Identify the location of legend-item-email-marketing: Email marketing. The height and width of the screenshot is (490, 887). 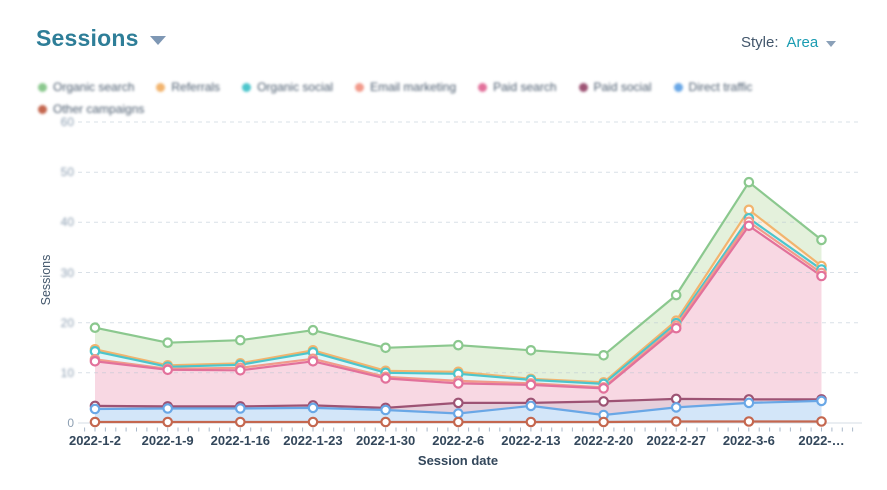
(405, 87).